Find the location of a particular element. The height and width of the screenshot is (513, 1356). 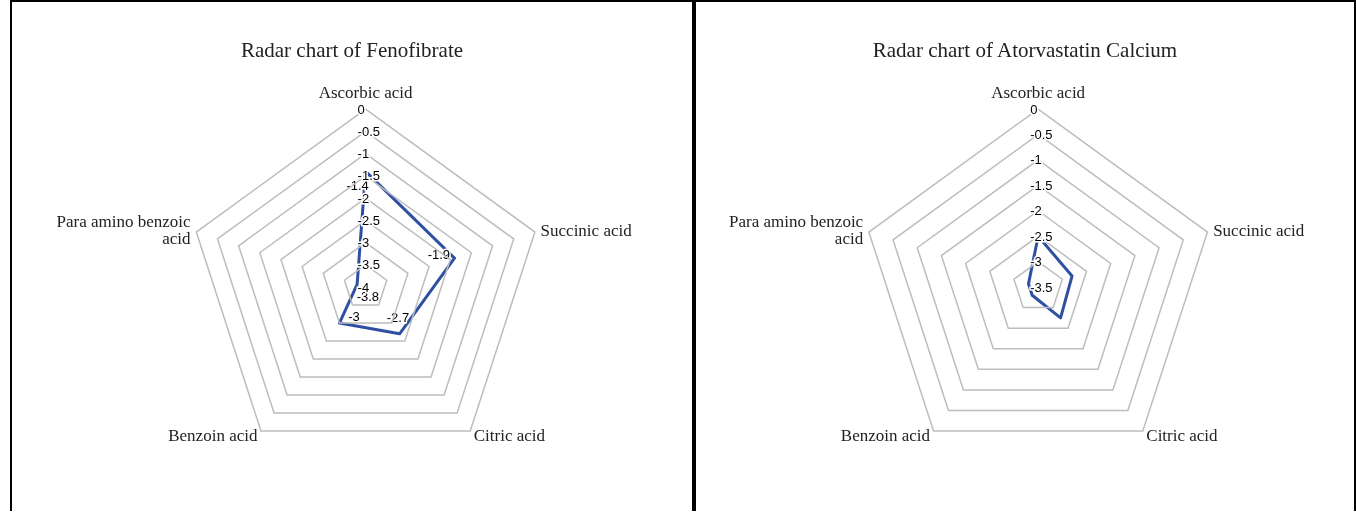

y-tick-label: -3.5 is located at coordinates (1041, 287).